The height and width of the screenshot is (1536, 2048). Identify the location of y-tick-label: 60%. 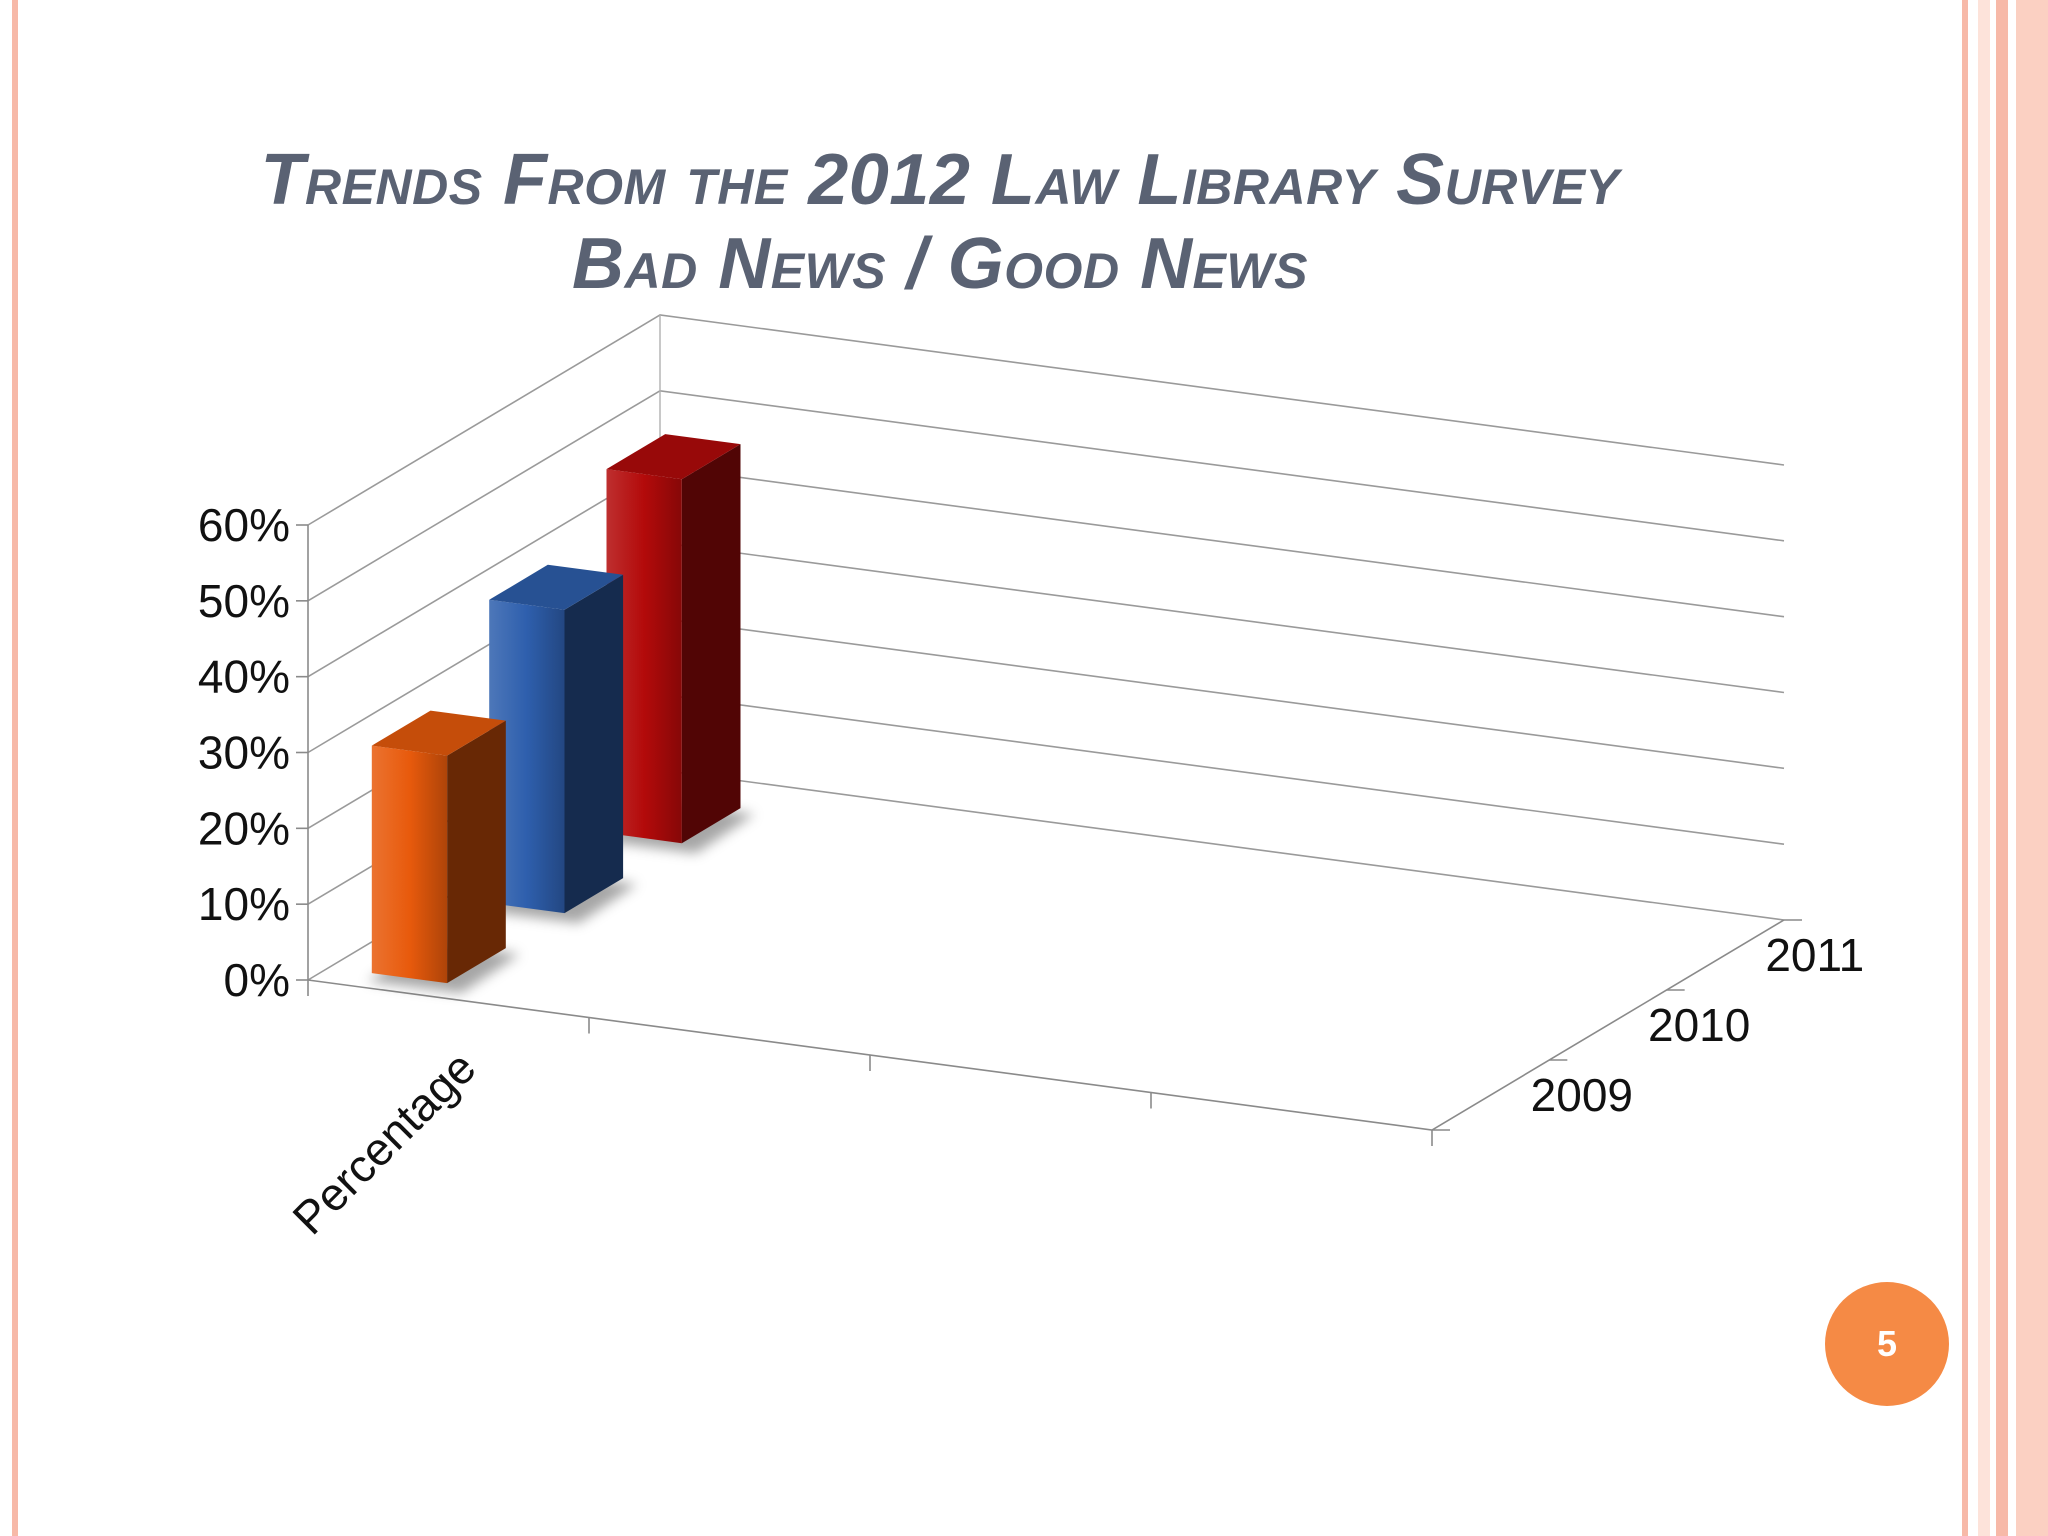
(244, 525).